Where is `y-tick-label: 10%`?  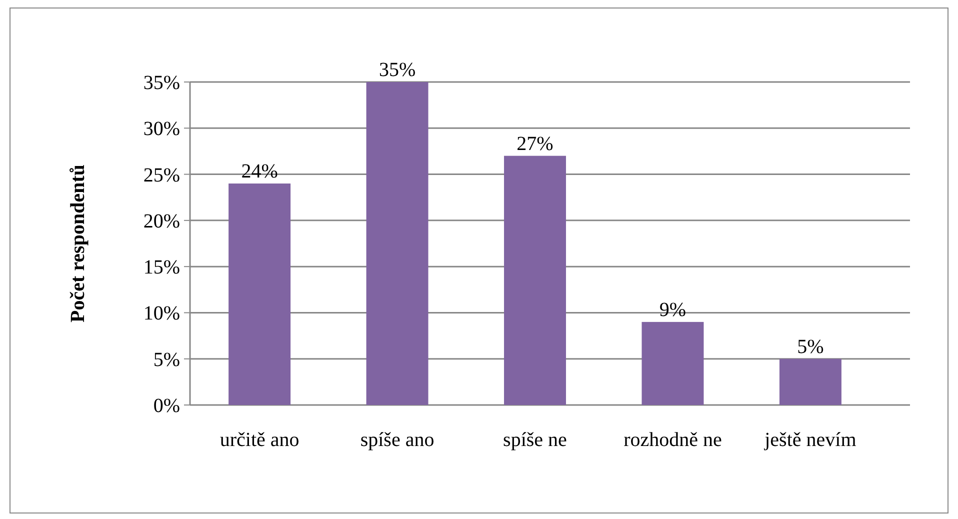
y-tick-label: 10% is located at coordinates (161, 313).